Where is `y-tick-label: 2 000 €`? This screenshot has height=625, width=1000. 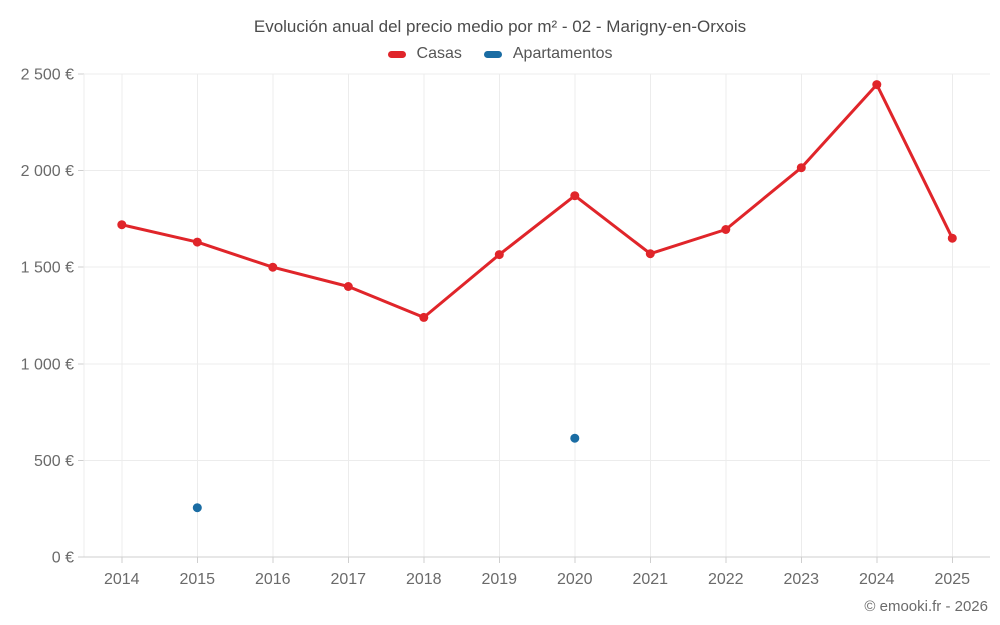 y-tick-label: 2 000 € is located at coordinates (47, 171).